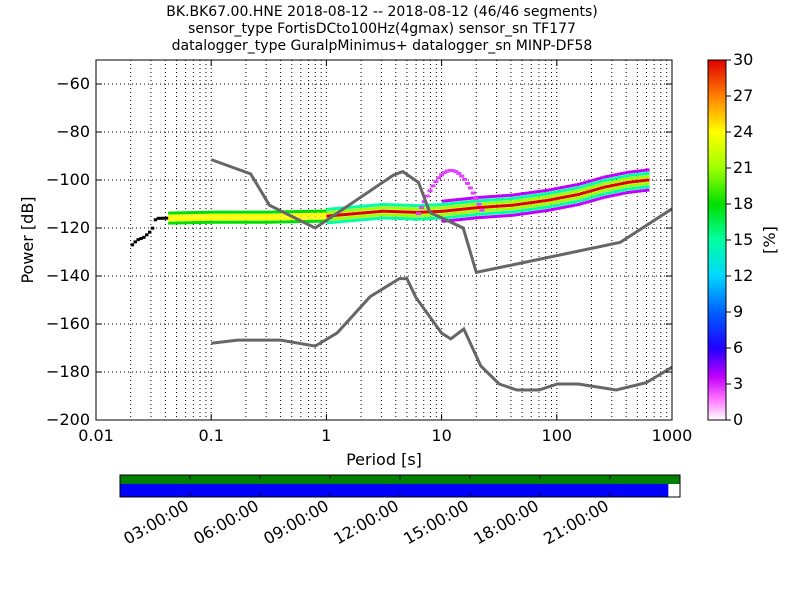 This screenshot has width=800, height=604. What do you see at coordinates (717, 240) in the screenshot?
I see `colorbar` at bounding box center [717, 240].